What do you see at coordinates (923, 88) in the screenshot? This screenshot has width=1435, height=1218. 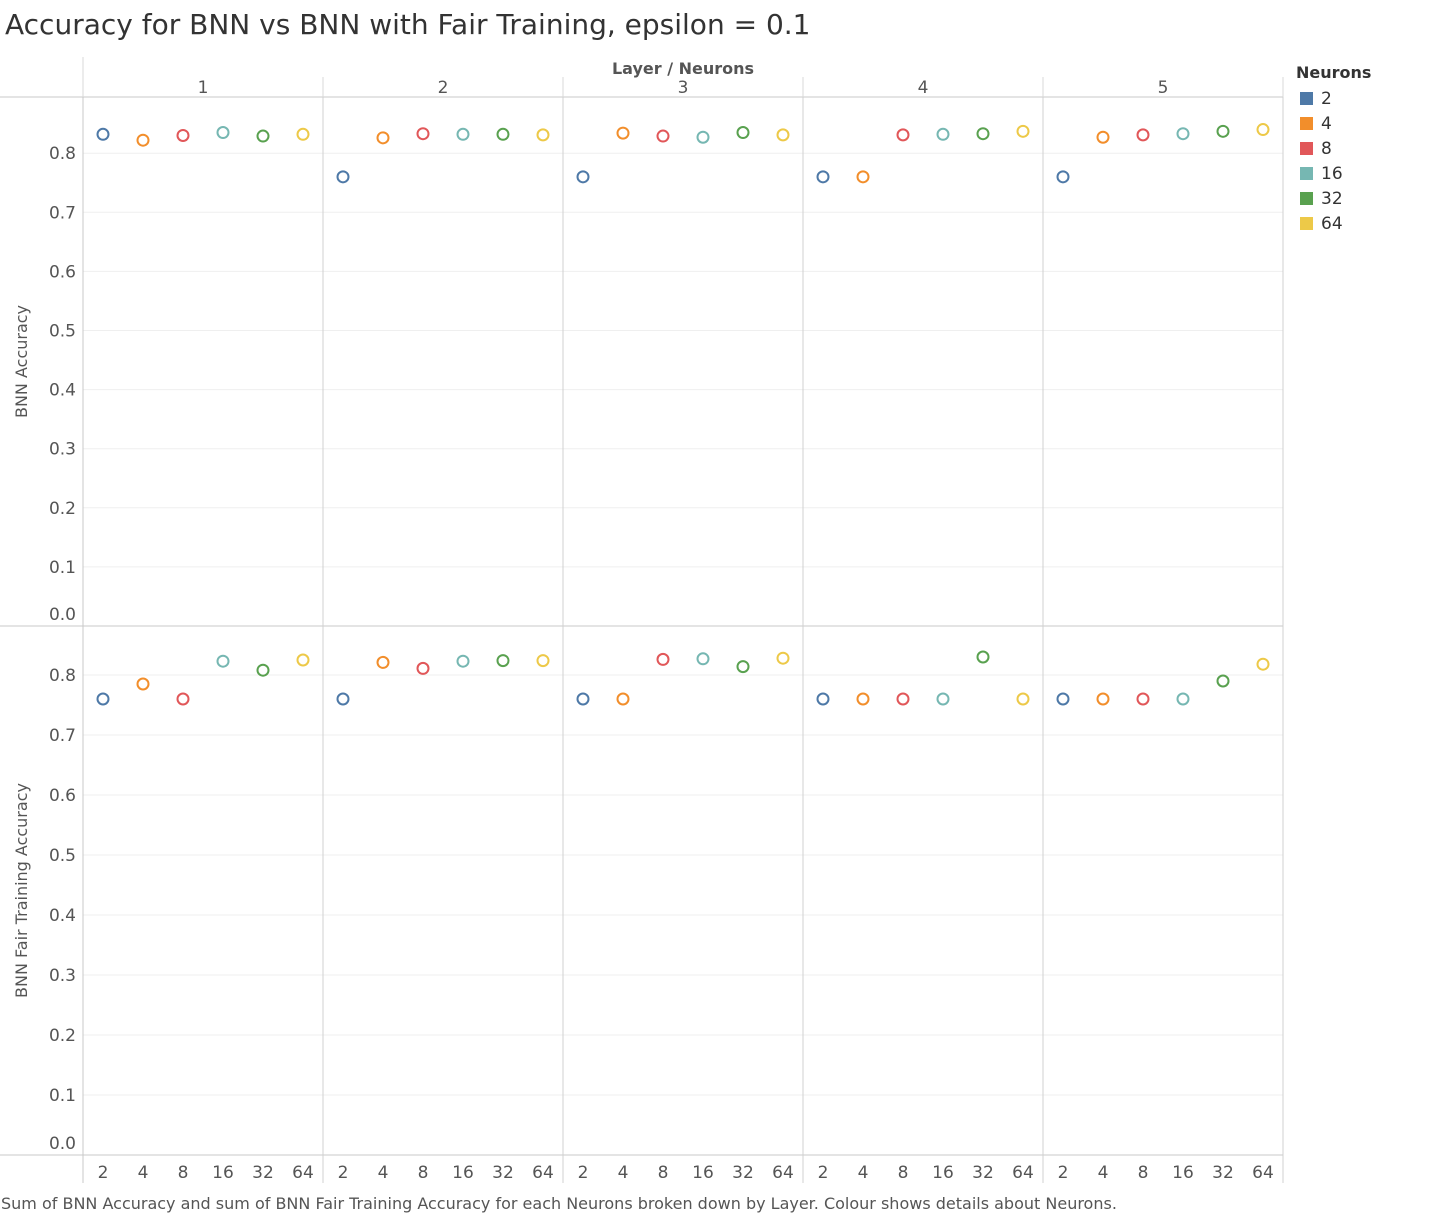 I see `layer-header: 4` at bounding box center [923, 88].